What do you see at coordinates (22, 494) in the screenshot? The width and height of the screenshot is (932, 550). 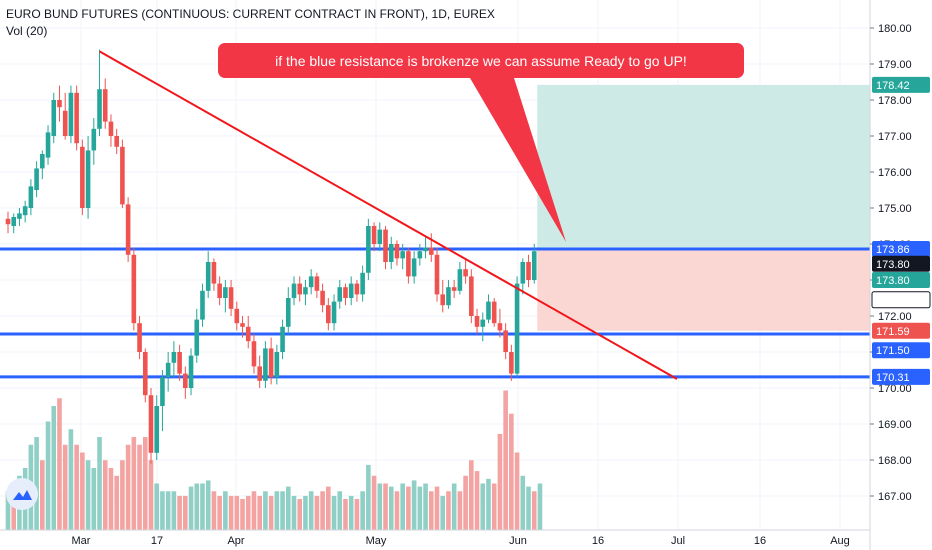 I see `tradingview-logo-icon` at bounding box center [22, 494].